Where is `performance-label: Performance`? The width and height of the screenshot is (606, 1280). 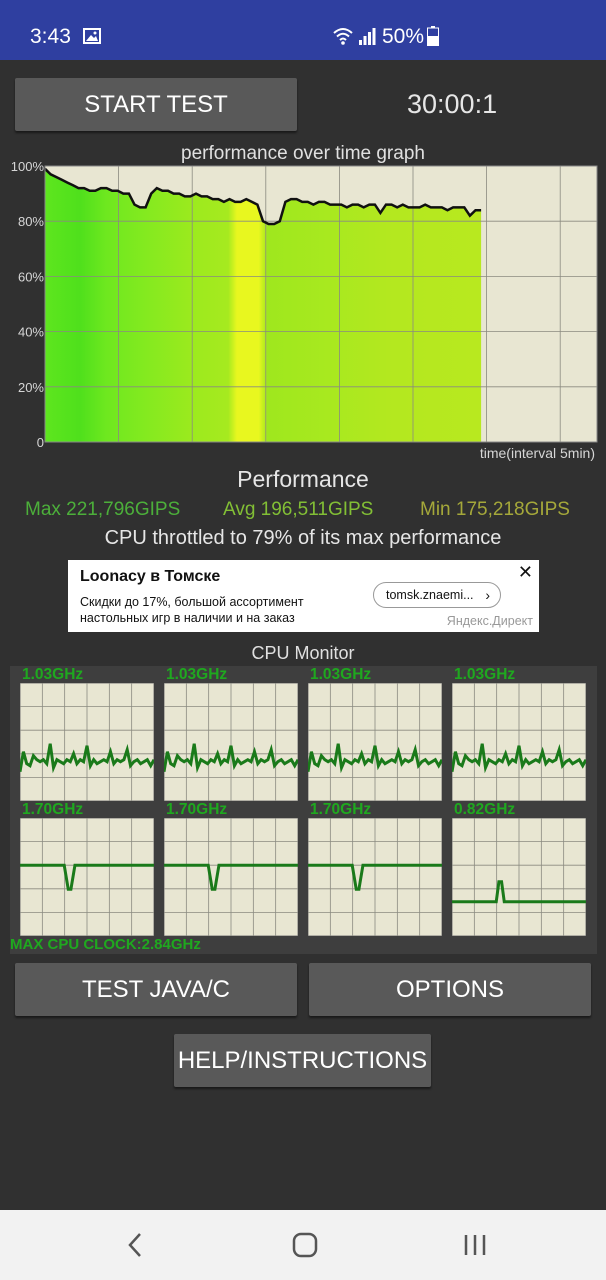
performance-label: Performance is located at coordinates (303, 479).